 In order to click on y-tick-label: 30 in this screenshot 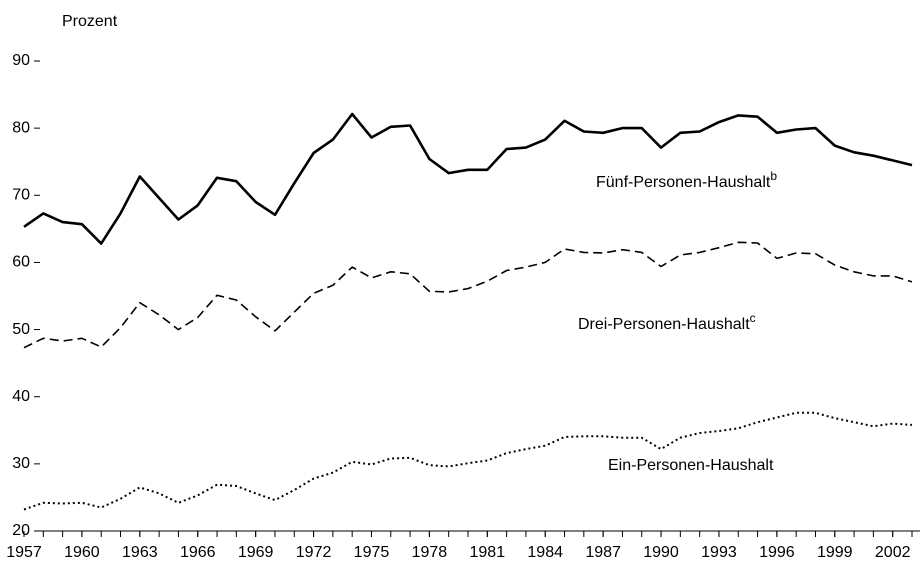, I will do `click(21, 463)`.